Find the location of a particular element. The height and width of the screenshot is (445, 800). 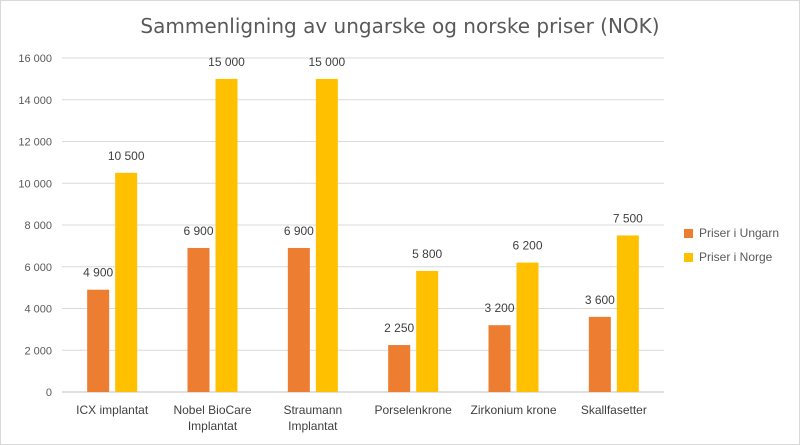

data-label: 2 250 is located at coordinates (399, 328).